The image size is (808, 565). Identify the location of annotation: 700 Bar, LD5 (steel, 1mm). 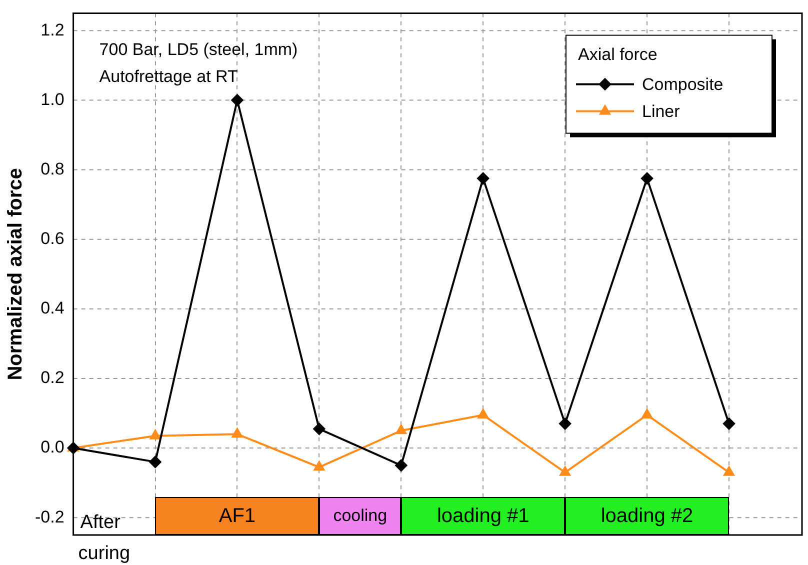
(198, 50).